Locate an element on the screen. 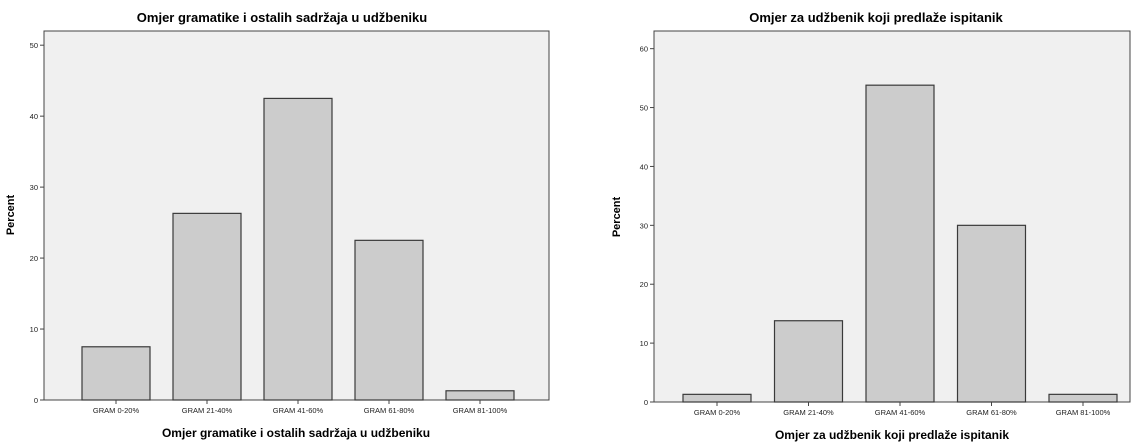  y-tick-label: 60 is located at coordinates (644, 49).